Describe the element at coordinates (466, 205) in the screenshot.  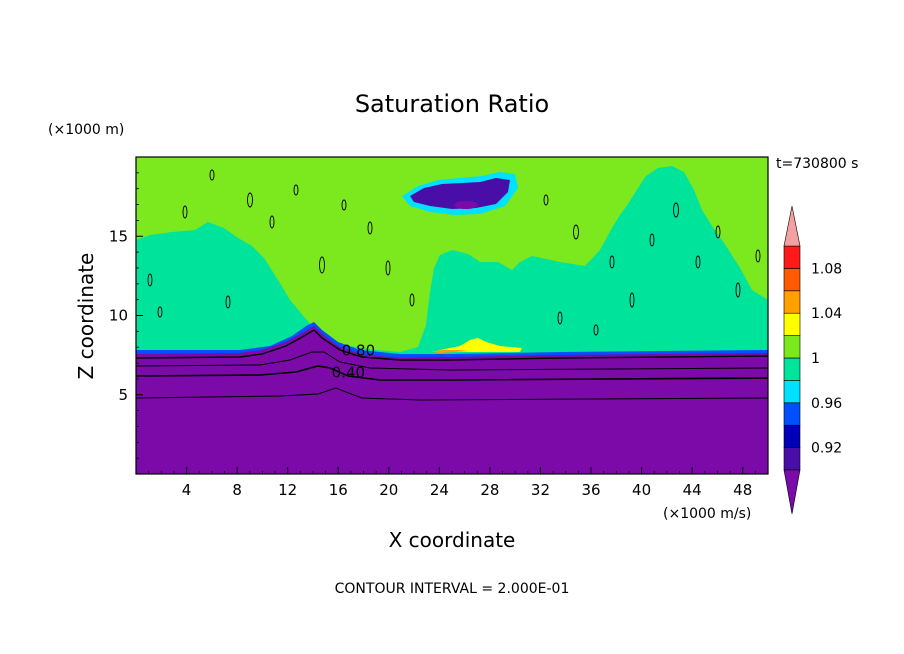
I see `field-region-upper-dry-core` at that location.